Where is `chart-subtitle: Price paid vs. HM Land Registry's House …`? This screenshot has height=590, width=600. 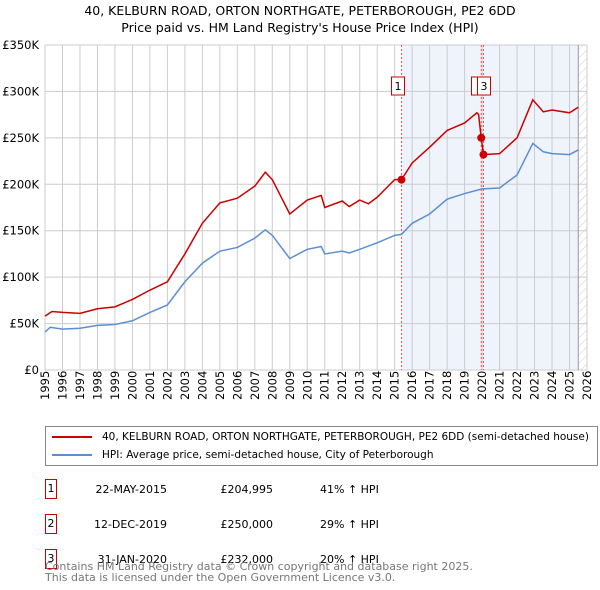 chart-subtitle: Price paid vs. HM Land Registry's House … is located at coordinates (300, 27).